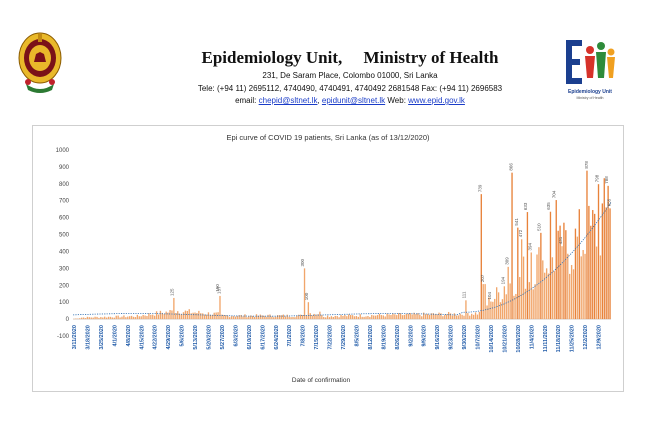 This screenshot has height=433, width=650. I want to click on data-label: 633, so click(525, 206).